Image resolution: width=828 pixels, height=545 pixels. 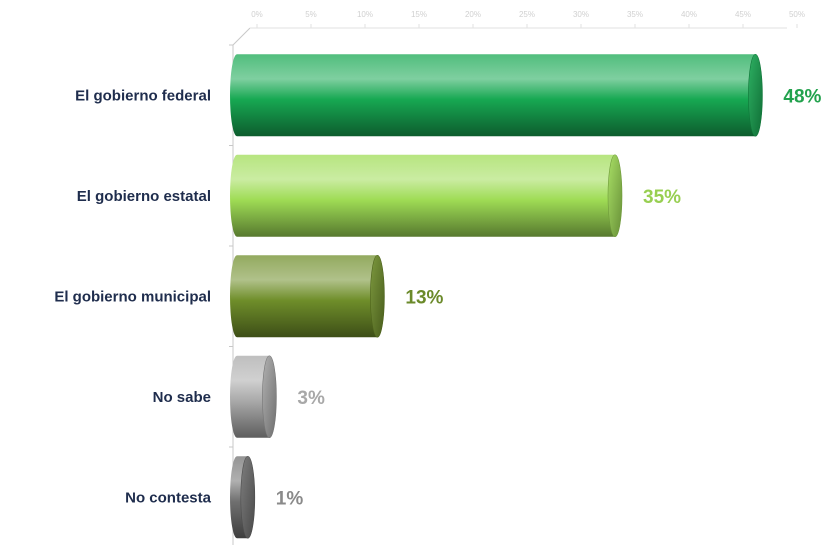 What do you see at coordinates (527, 14) in the screenshot?
I see `x-tick-label: 25%` at bounding box center [527, 14].